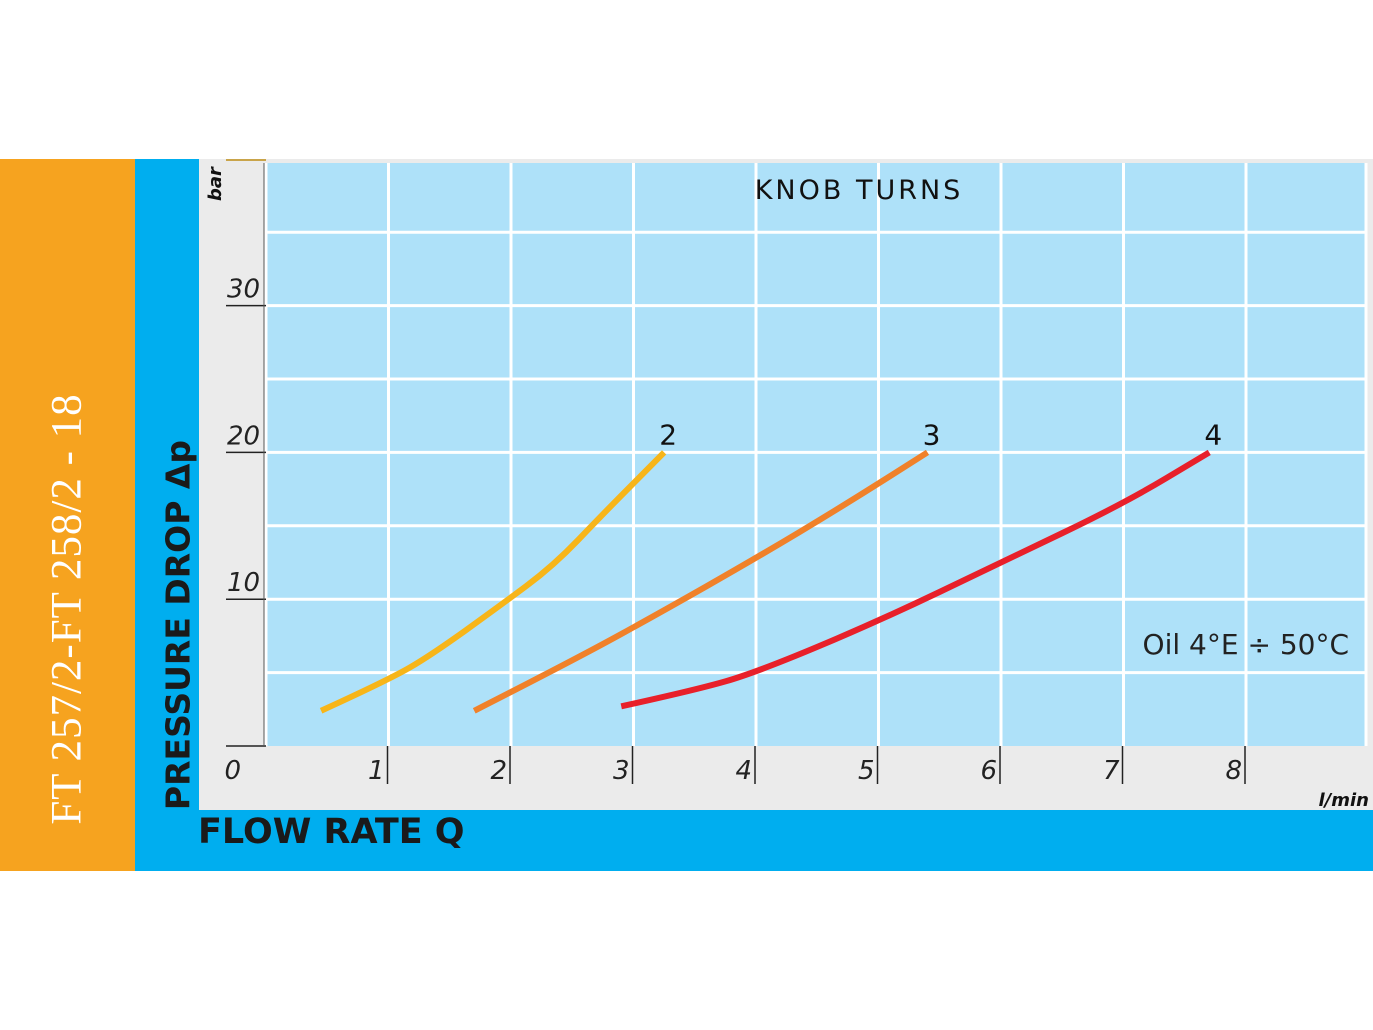  I want to click on x-tick-label: 2, so click(498, 771).